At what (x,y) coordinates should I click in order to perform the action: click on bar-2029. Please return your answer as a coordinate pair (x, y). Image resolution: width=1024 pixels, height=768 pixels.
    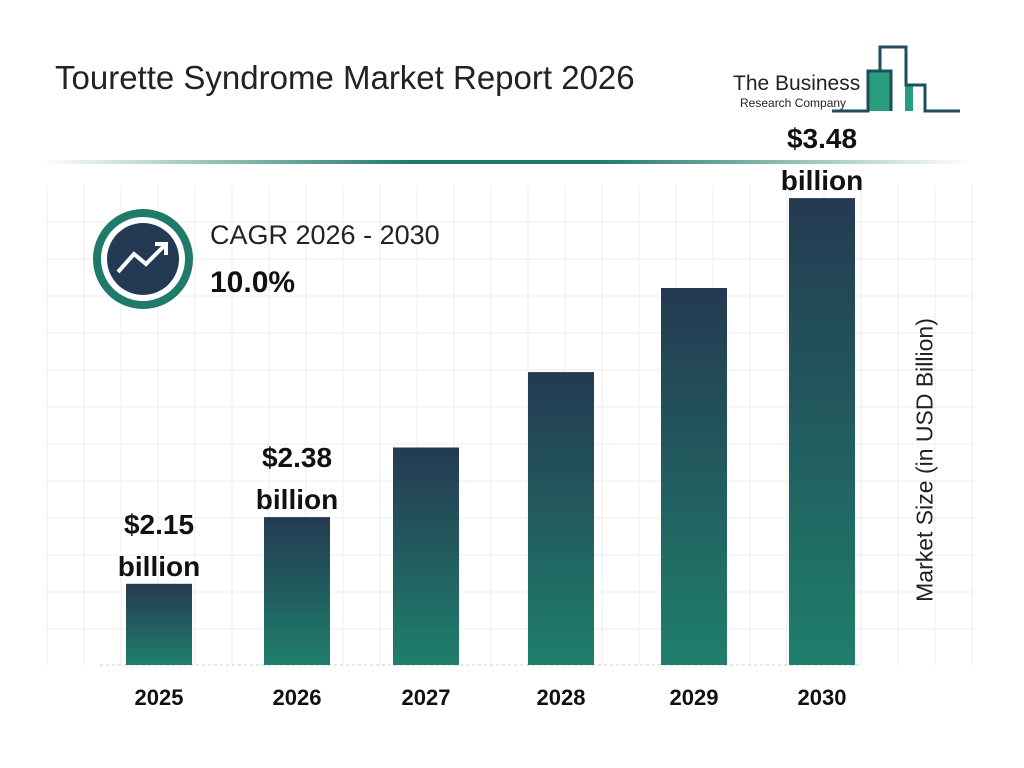
    Looking at the image, I should click on (694, 476).